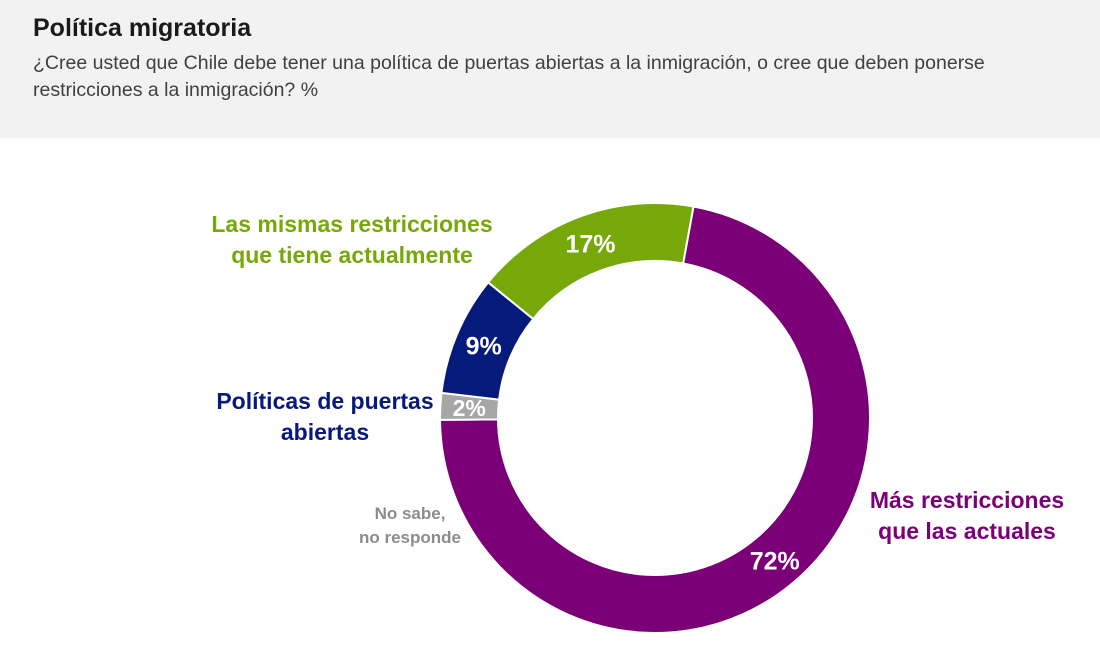  I want to click on page-title: Política migratoria, so click(142, 28).